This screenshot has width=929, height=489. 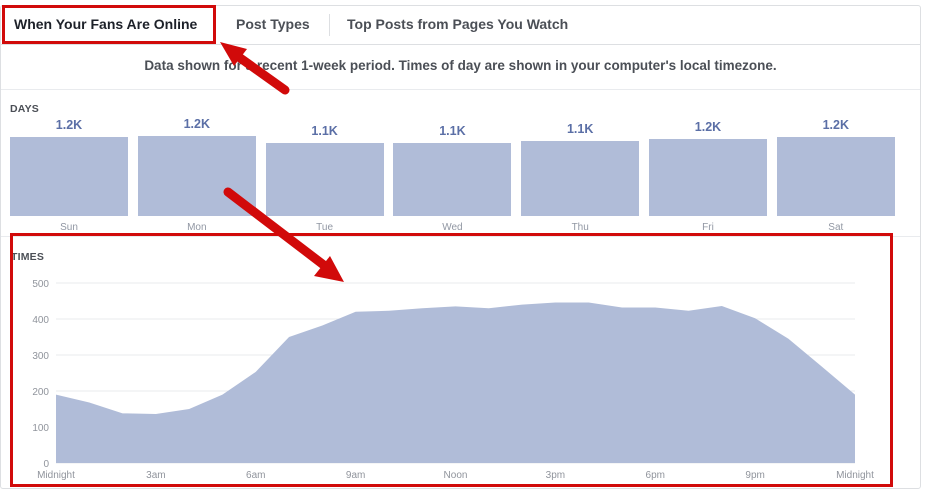 What do you see at coordinates (355, 475) in the screenshot?
I see `x-tick-label: 9am` at bounding box center [355, 475].